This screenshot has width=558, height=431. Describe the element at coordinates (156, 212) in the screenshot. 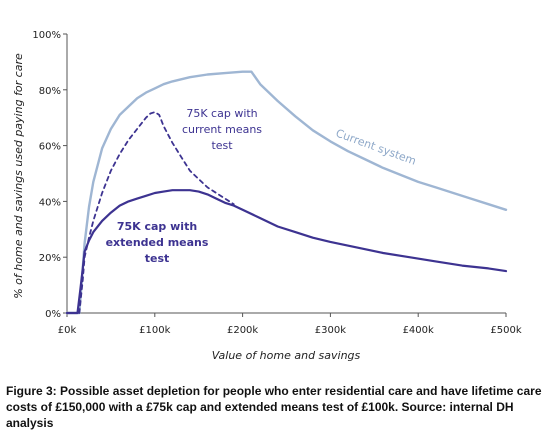

I see `series-75k-cap-current-means-test` at that location.